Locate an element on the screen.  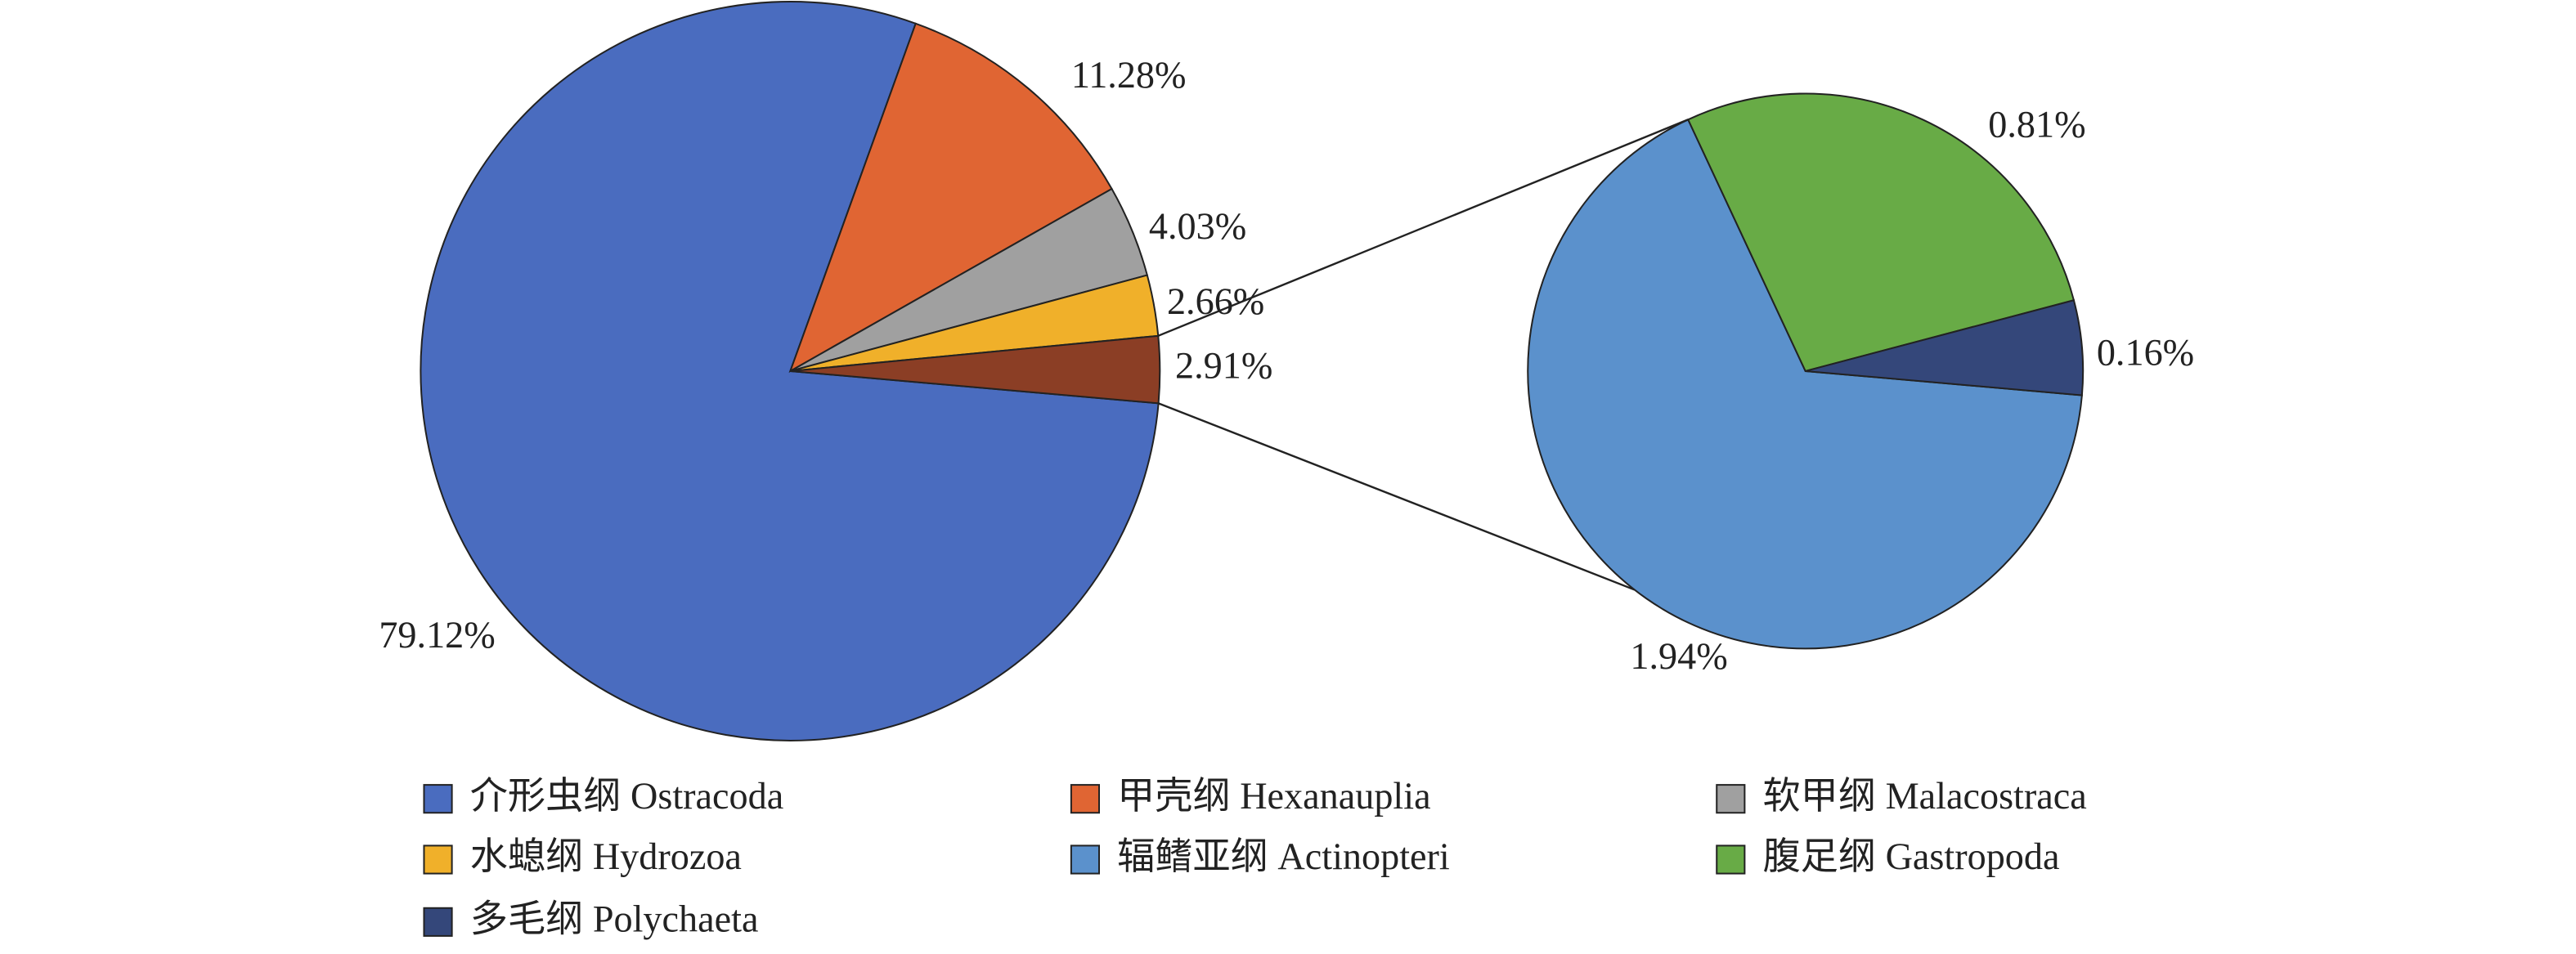
data-label: 2.66% is located at coordinates (1216, 301).